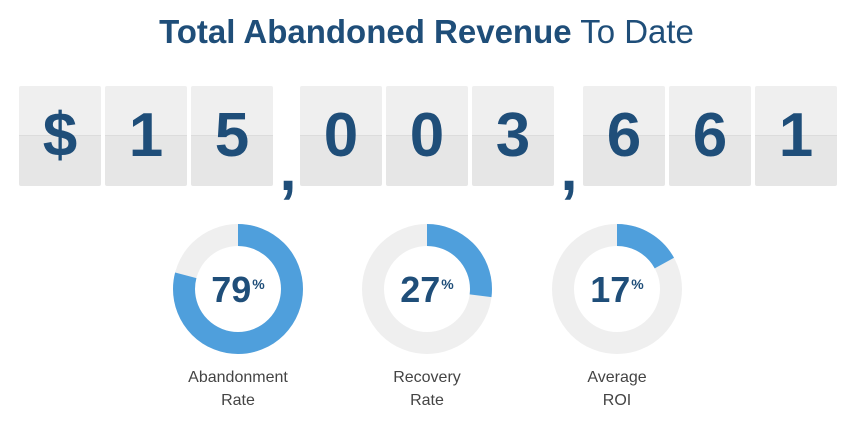 This screenshot has width=853, height=423. Describe the element at coordinates (617, 389) in the screenshot. I see `stat-label: Average ROI` at that location.